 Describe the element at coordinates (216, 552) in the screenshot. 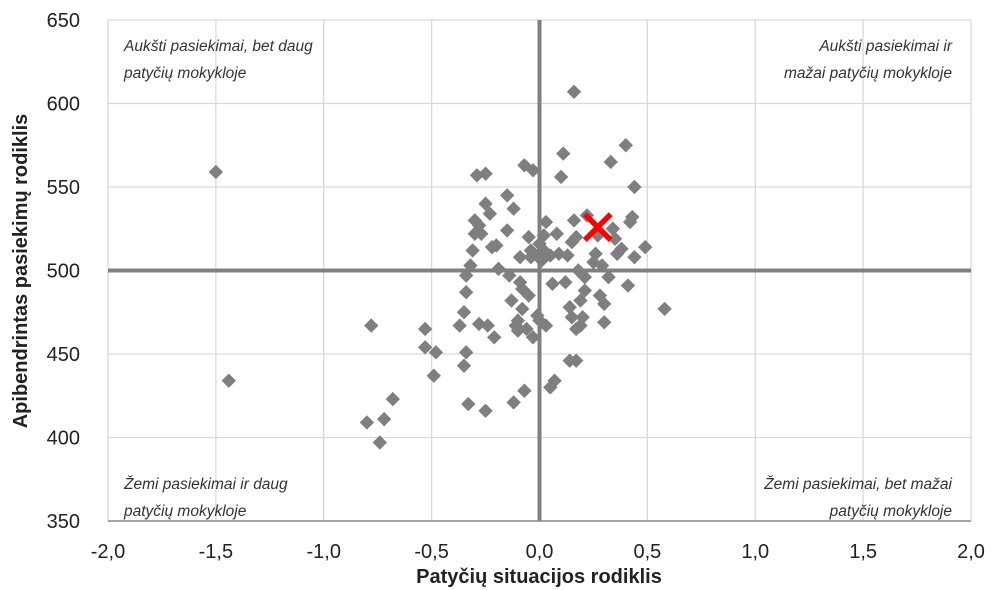

I see `x-tick-label: -1,5` at that location.